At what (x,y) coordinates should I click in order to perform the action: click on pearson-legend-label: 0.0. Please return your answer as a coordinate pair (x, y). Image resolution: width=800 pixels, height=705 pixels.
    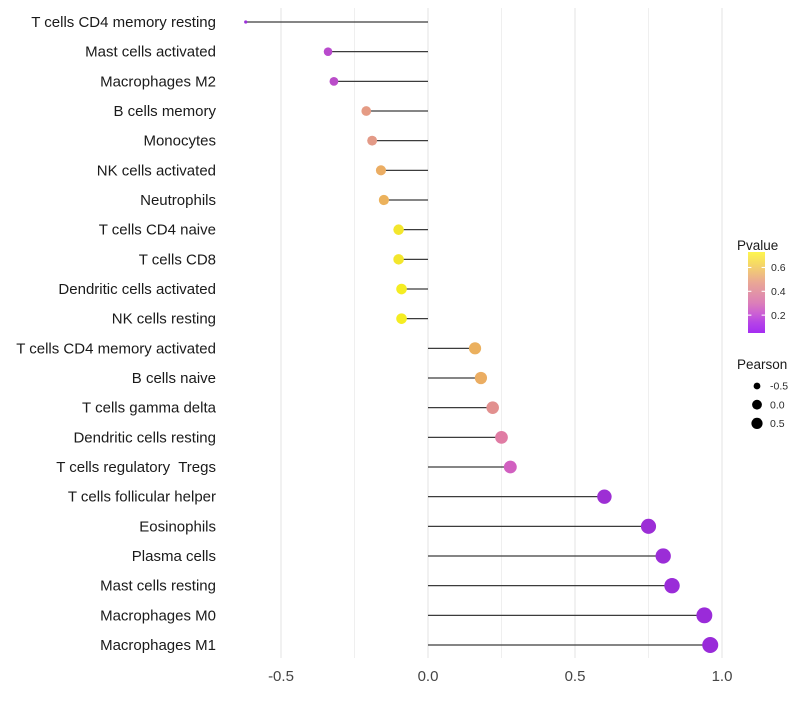
    Looking at the image, I should click on (777, 405).